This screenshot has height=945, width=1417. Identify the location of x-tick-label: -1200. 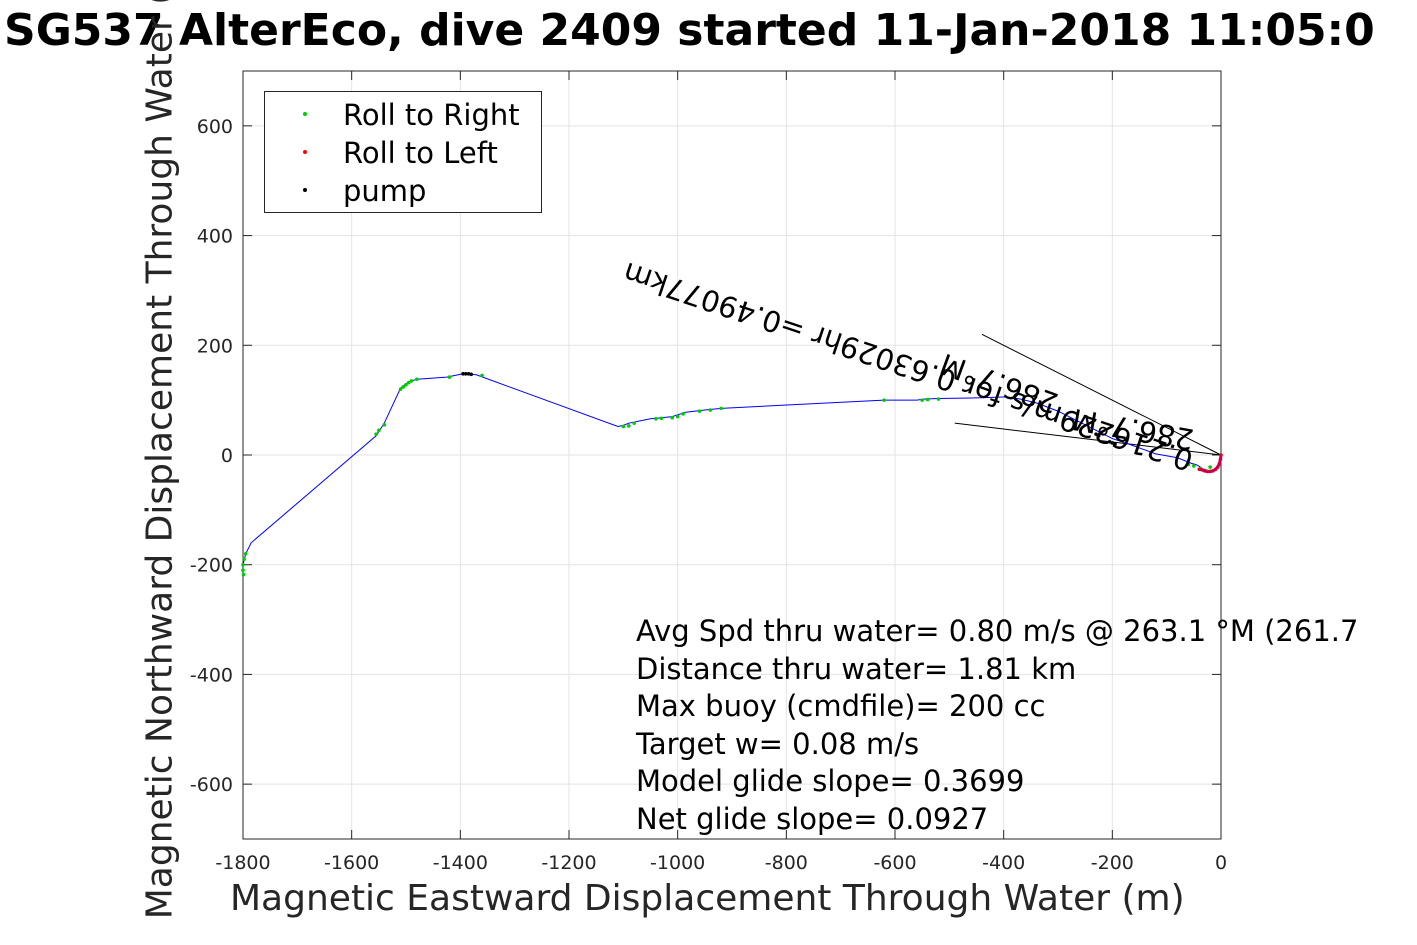
(568, 863).